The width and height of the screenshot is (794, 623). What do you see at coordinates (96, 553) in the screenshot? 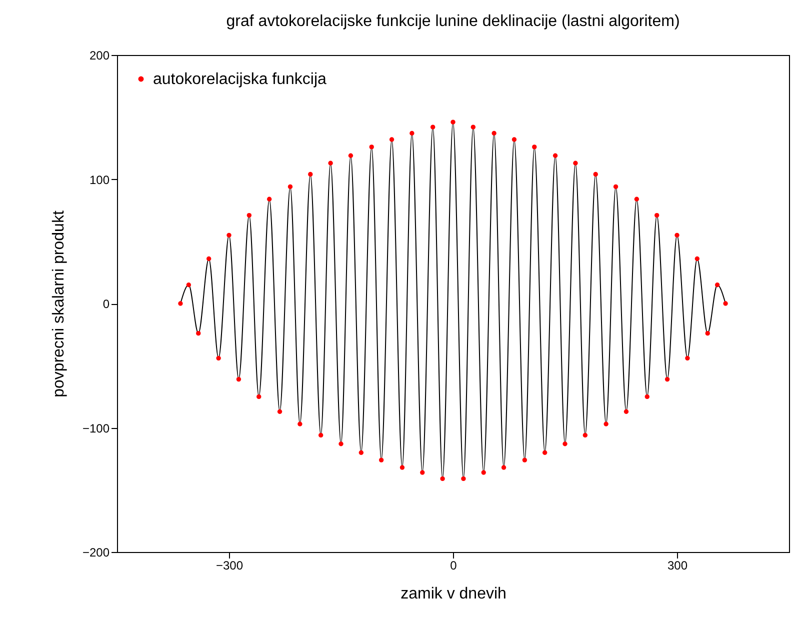
I see `y-tick-label: −200` at bounding box center [96, 553].